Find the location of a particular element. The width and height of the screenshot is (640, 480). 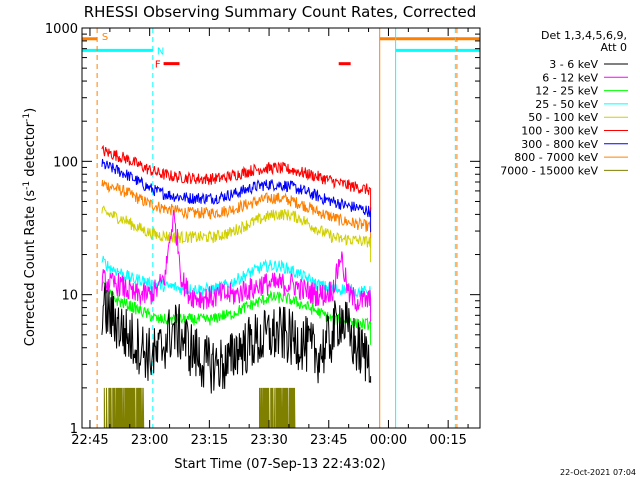

y-tick-label: 100 is located at coordinates (65, 162).